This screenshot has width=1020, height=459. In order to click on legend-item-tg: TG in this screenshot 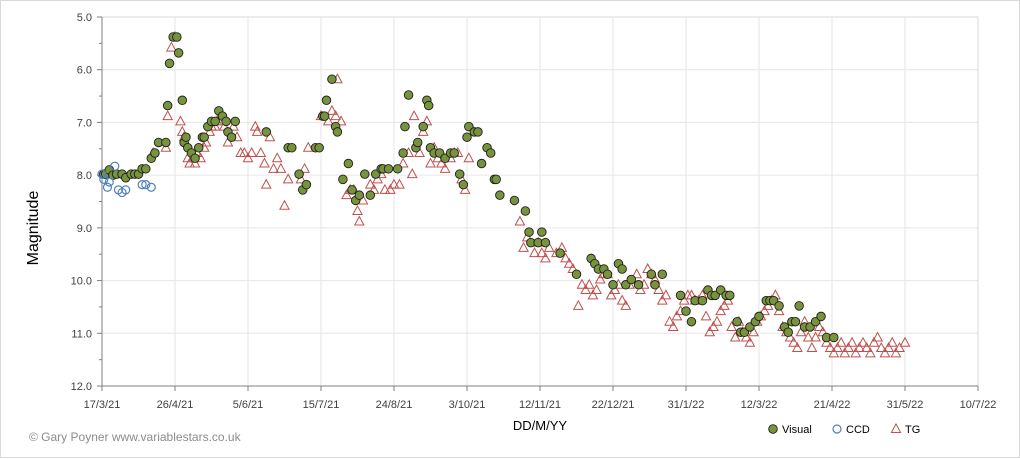, I will do `click(905, 429)`.